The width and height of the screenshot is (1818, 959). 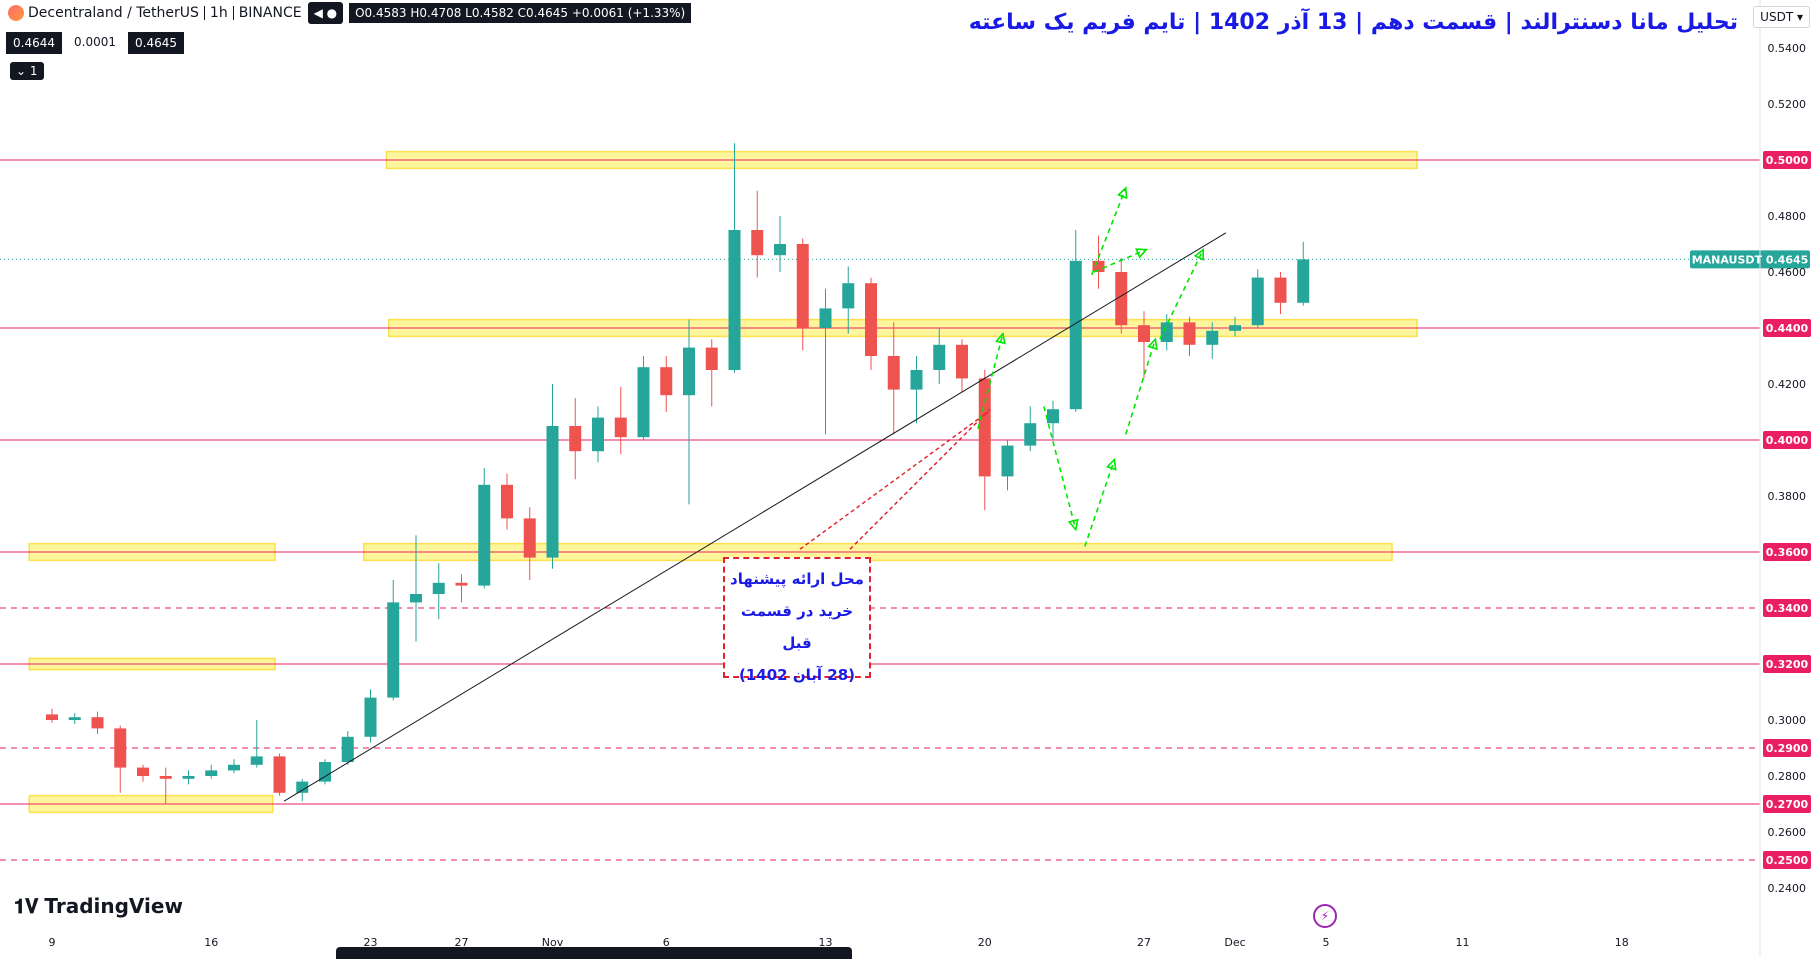 What do you see at coordinates (1090, 366) in the screenshot?
I see `arrows-layer` at bounding box center [1090, 366].